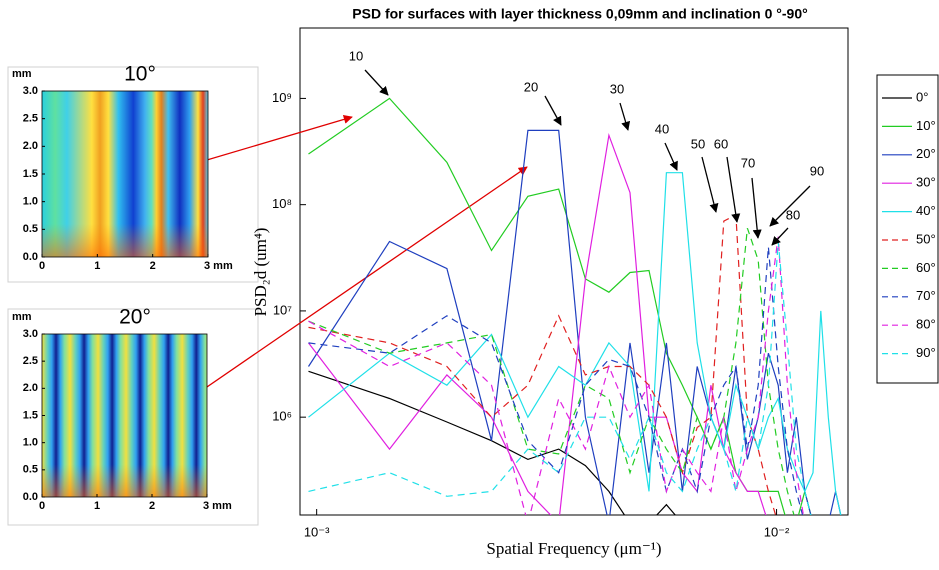  I want to click on x-tick-label: 10⁻², so click(777, 531).